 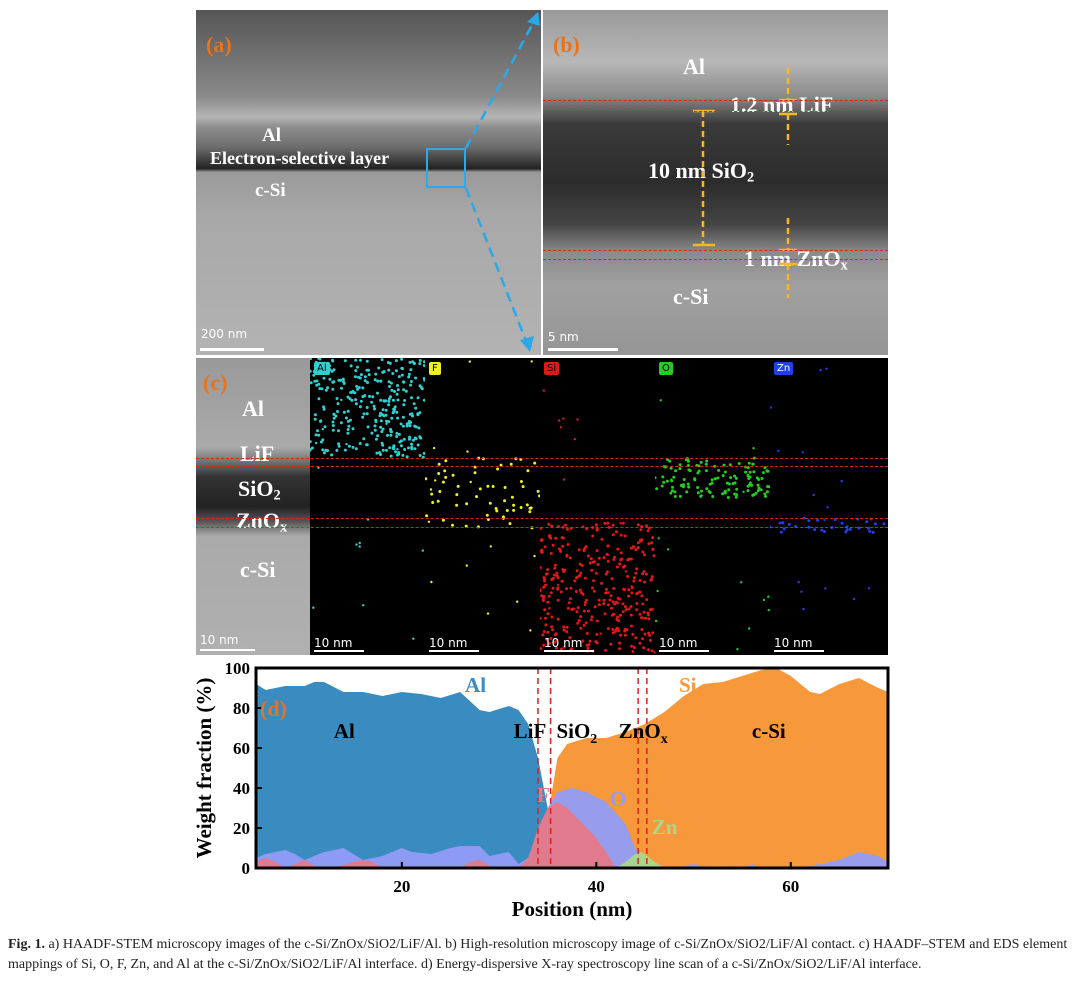 I want to click on region-label-lif: LiF, so click(x=530, y=731).